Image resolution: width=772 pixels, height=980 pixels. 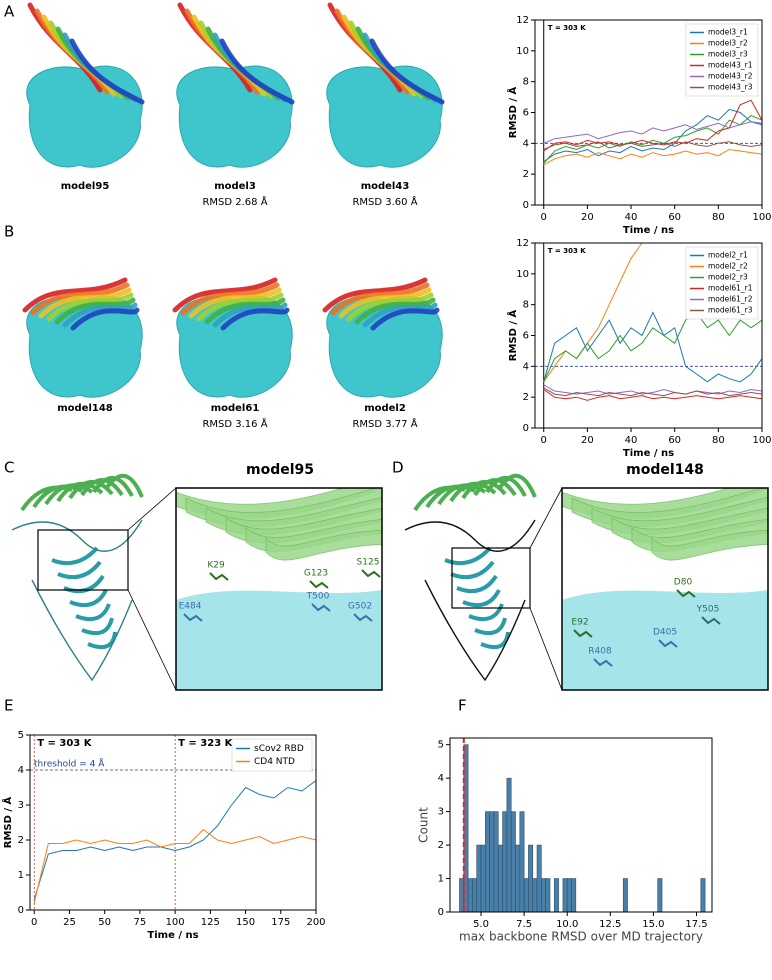 I want to click on annotation: T = 303 K, so click(x=567, y=28).